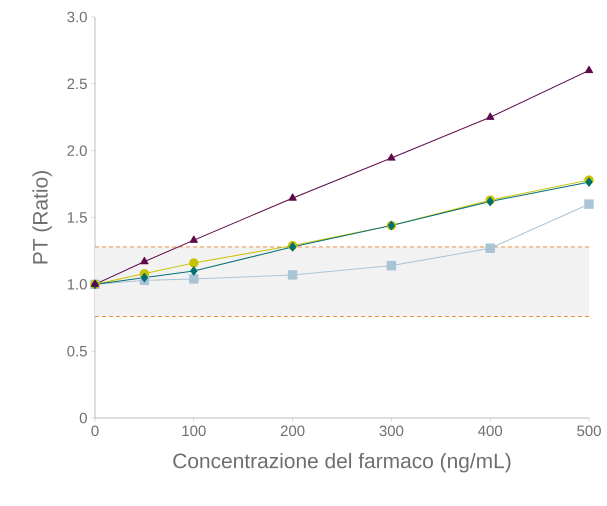 The height and width of the screenshot is (506, 607). Describe the element at coordinates (77, 150) in the screenshot. I see `y-tick-label: 2.0` at that location.